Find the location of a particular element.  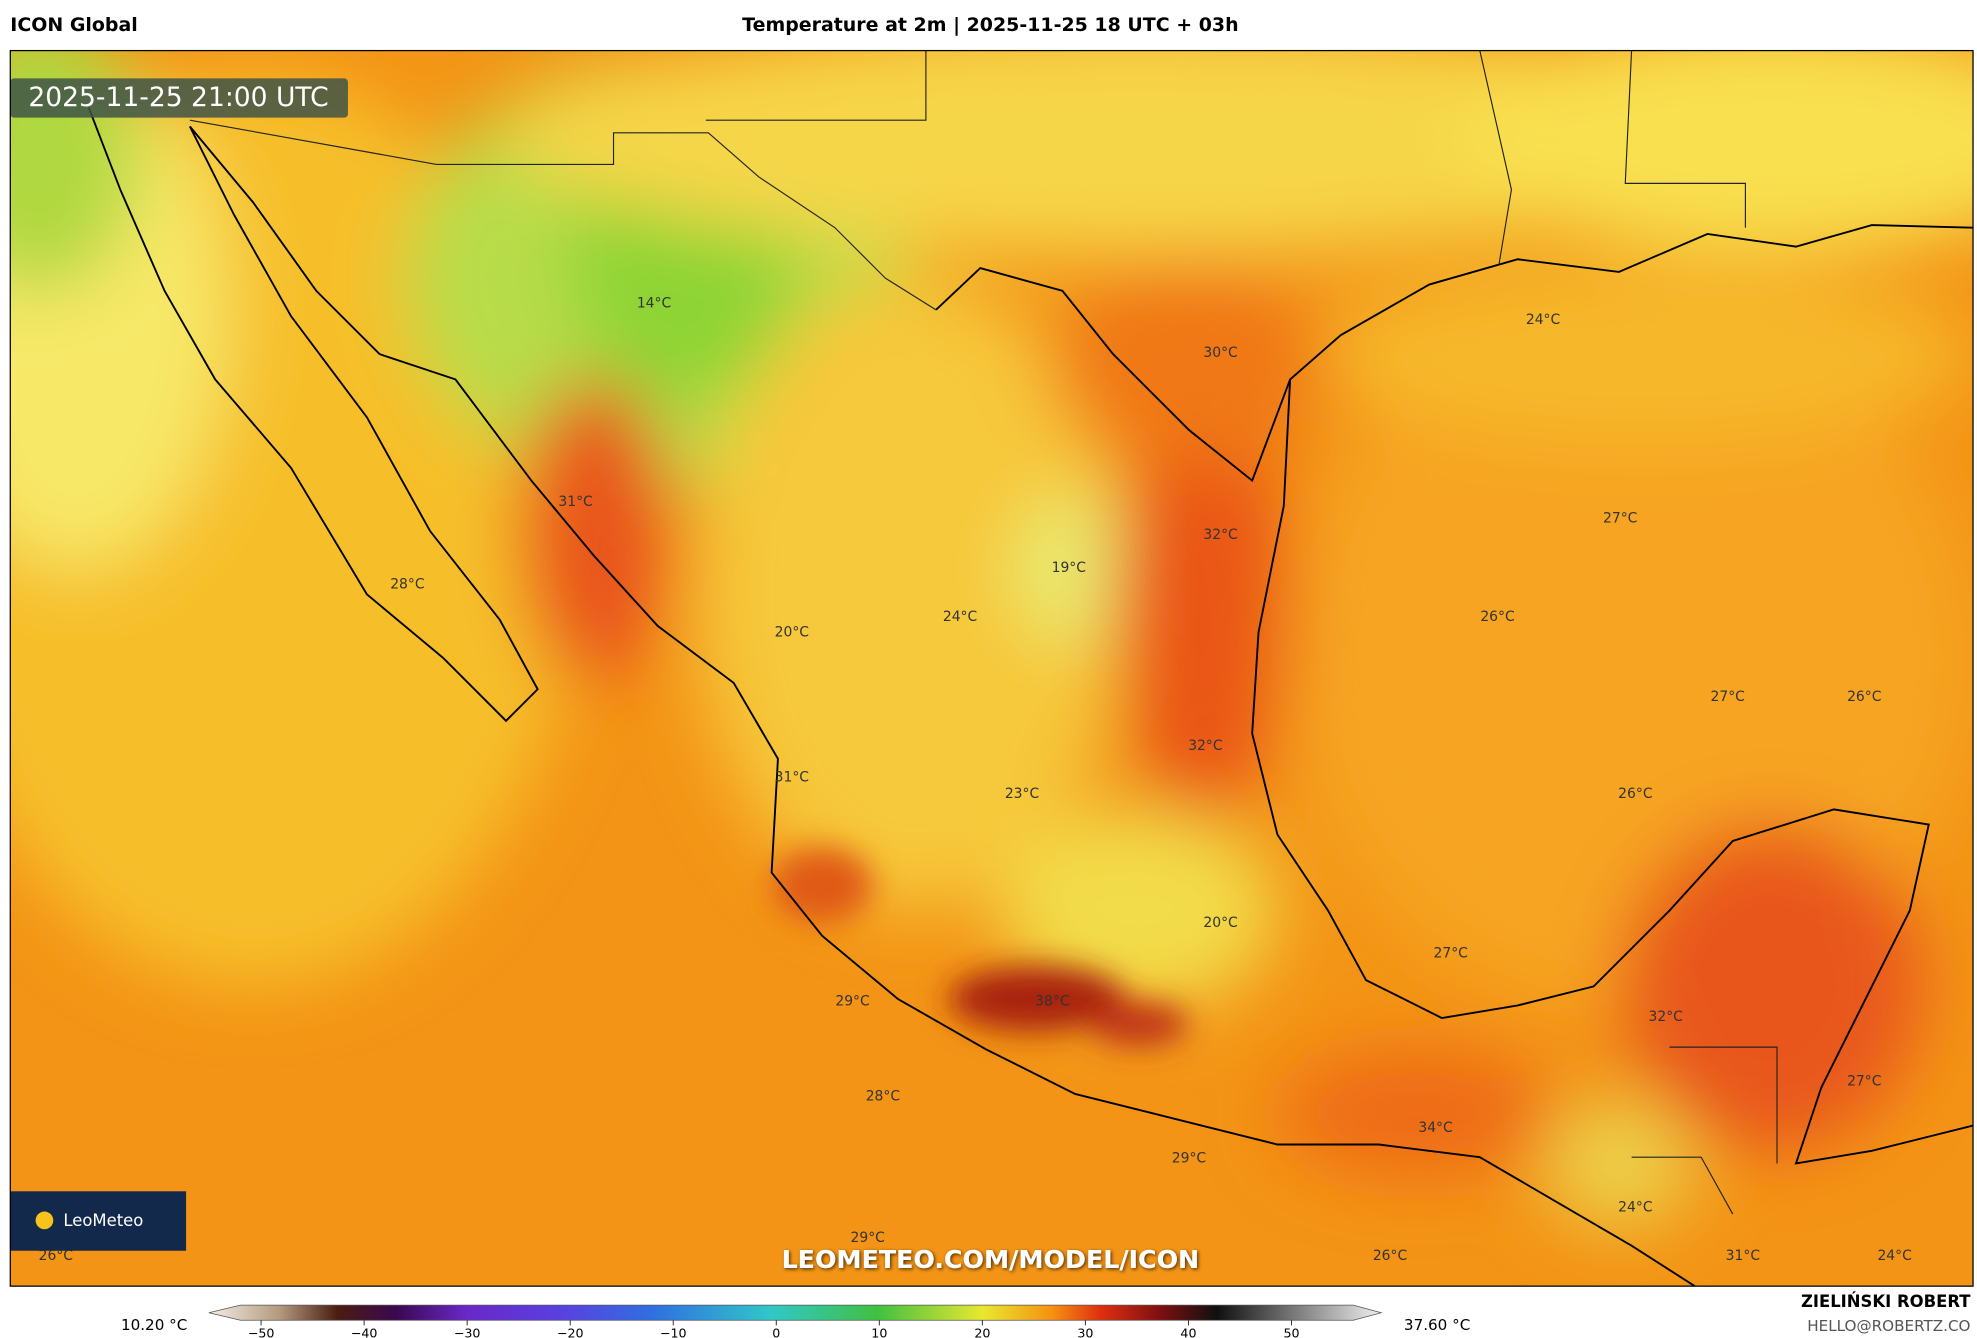

model-name: ICON Global is located at coordinates (73, 25).